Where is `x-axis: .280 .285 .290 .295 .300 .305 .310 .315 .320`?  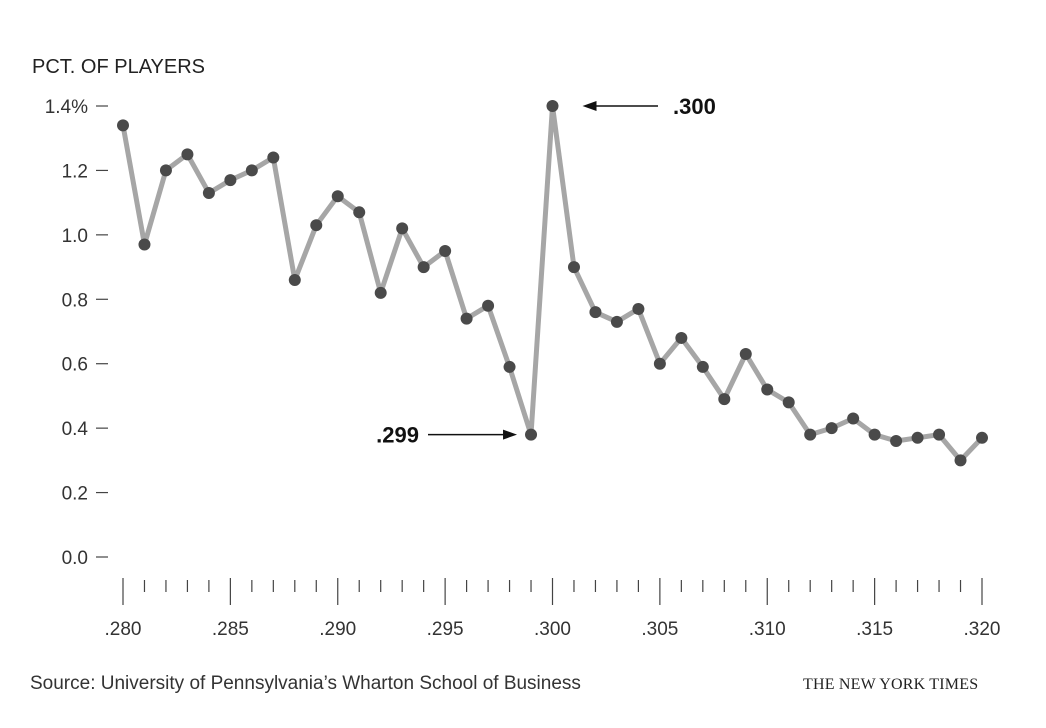
x-axis: .280 .285 .290 .295 .300 .305 .310 .315 .320 is located at coordinates (553, 609).